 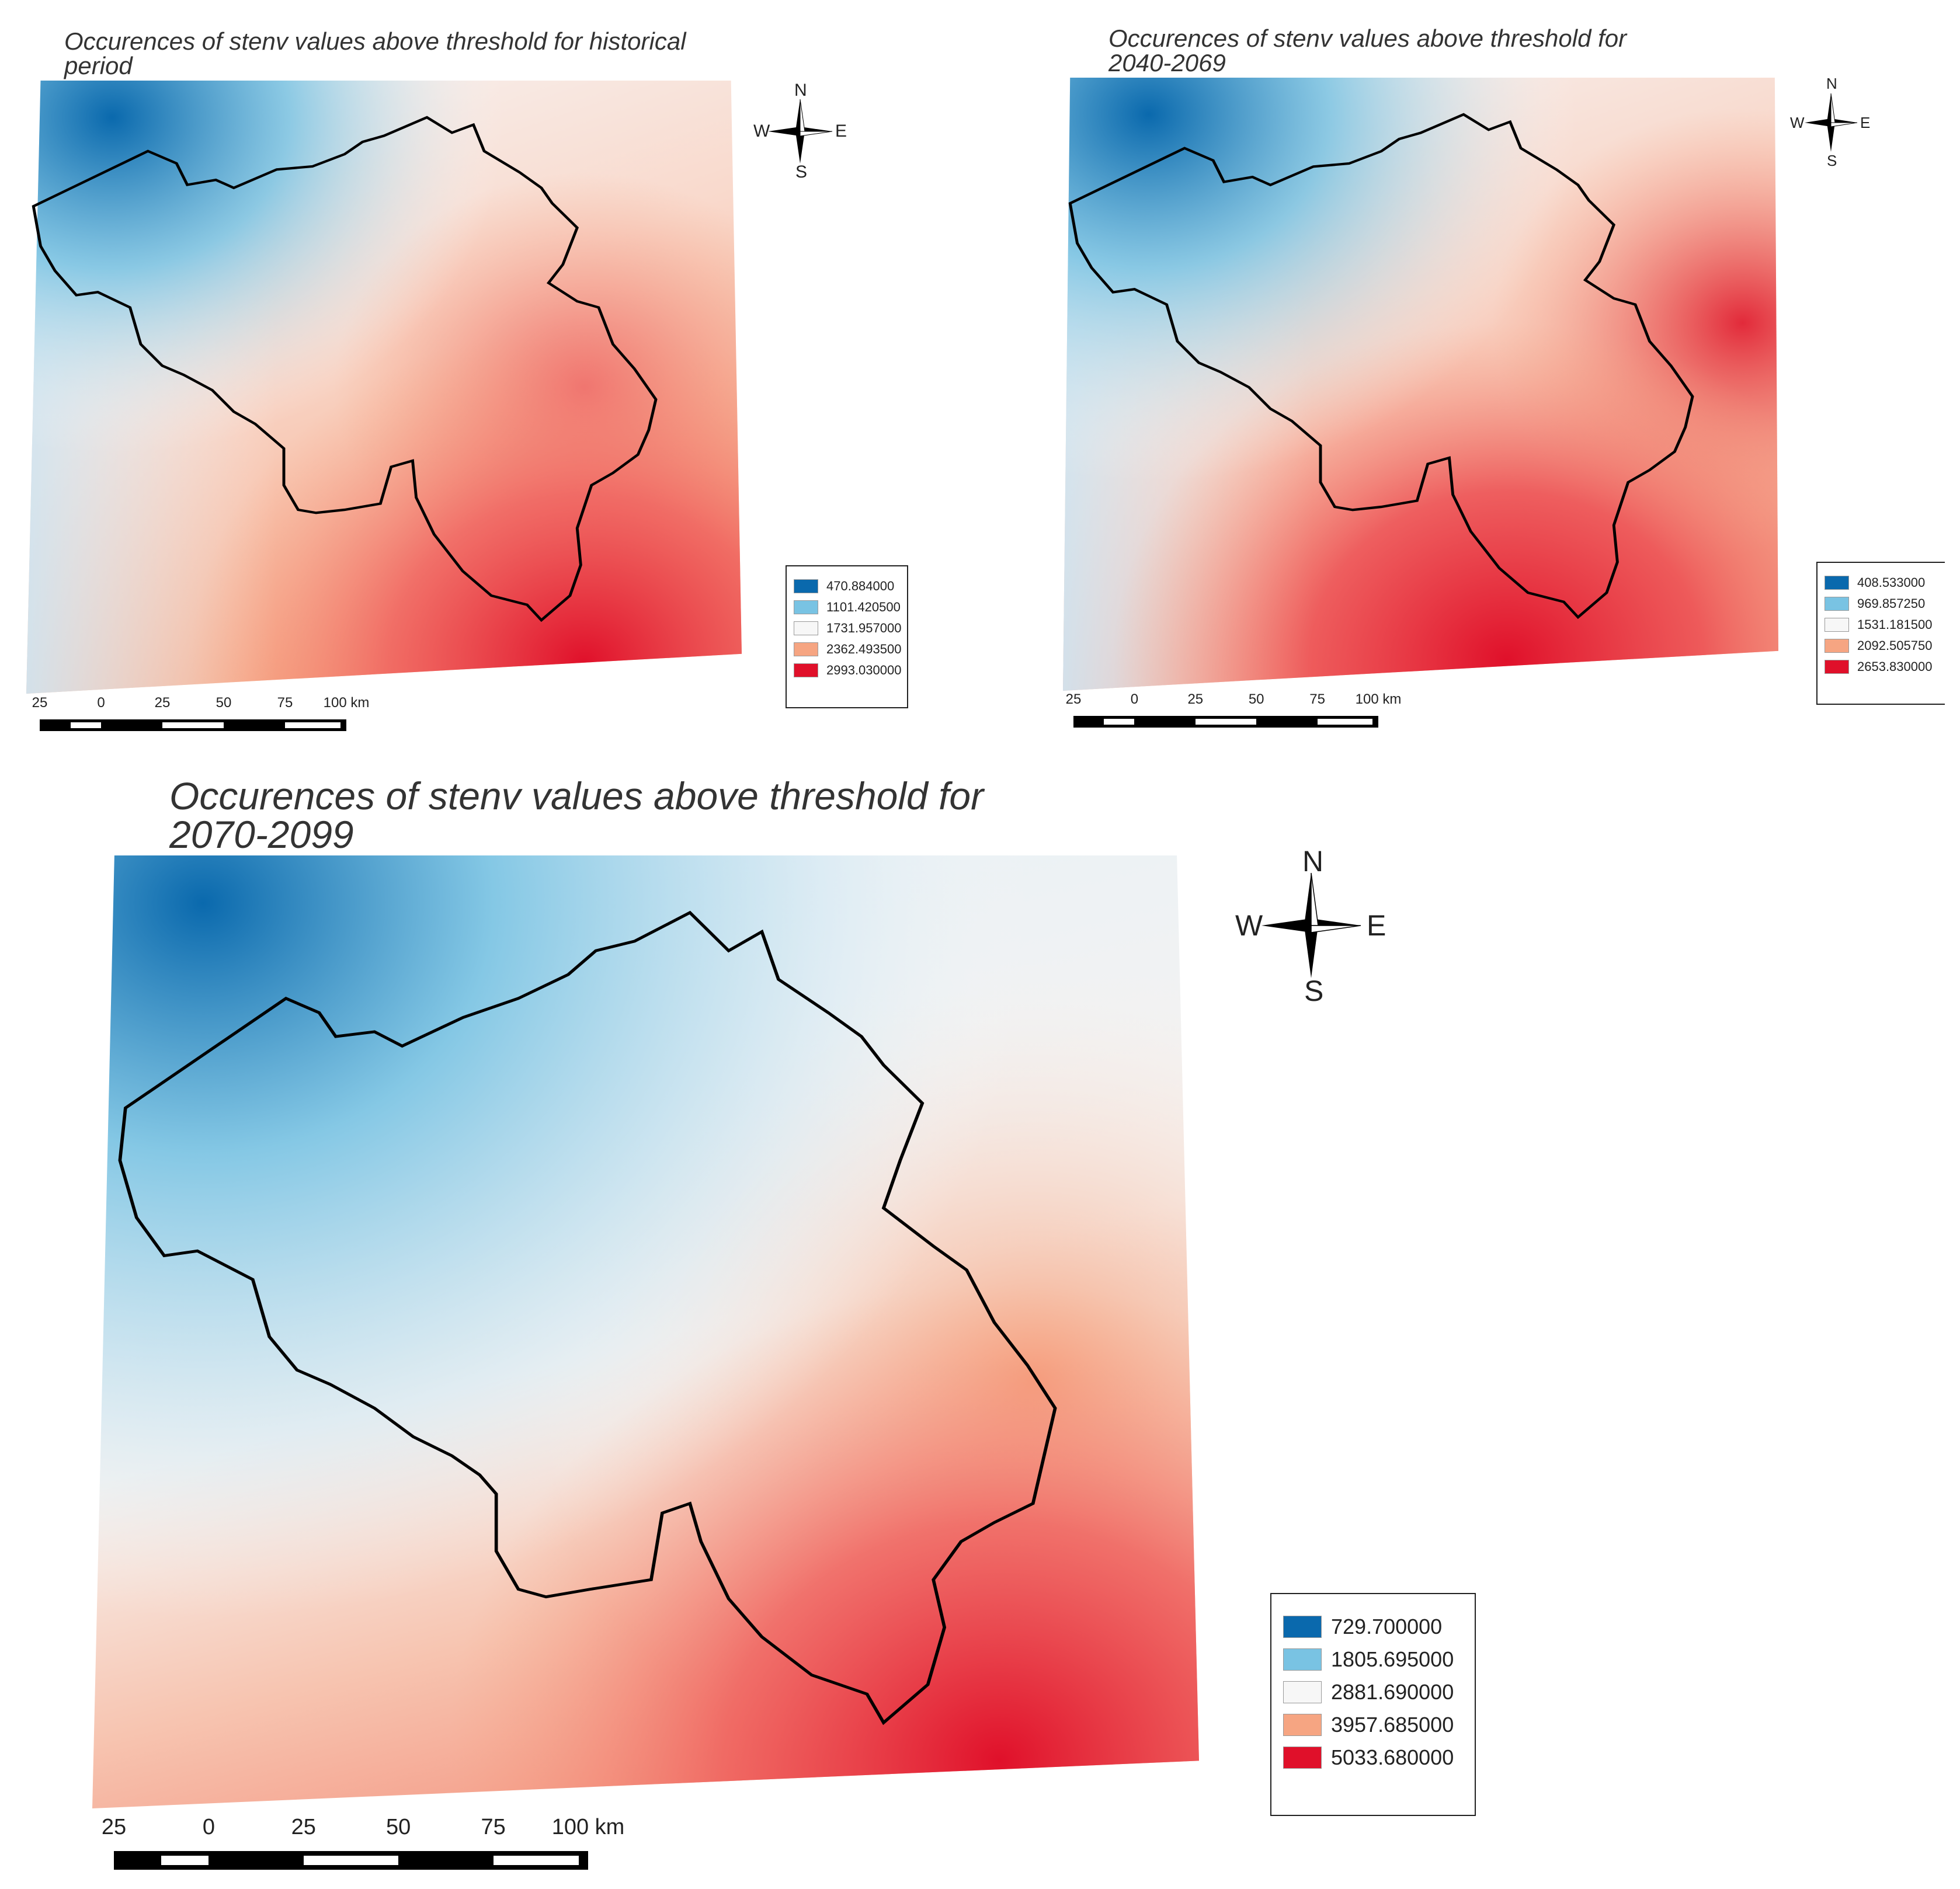 I want to click on legend-item: 729.700000, so click(x=1379, y=1626).